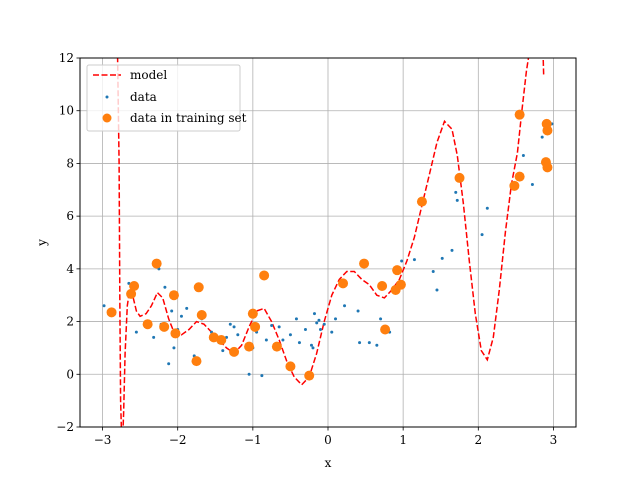 The height and width of the screenshot is (480, 640). Describe the element at coordinates (178, 440) in the screenshot. I see `x-tick-label: −2` at that location.